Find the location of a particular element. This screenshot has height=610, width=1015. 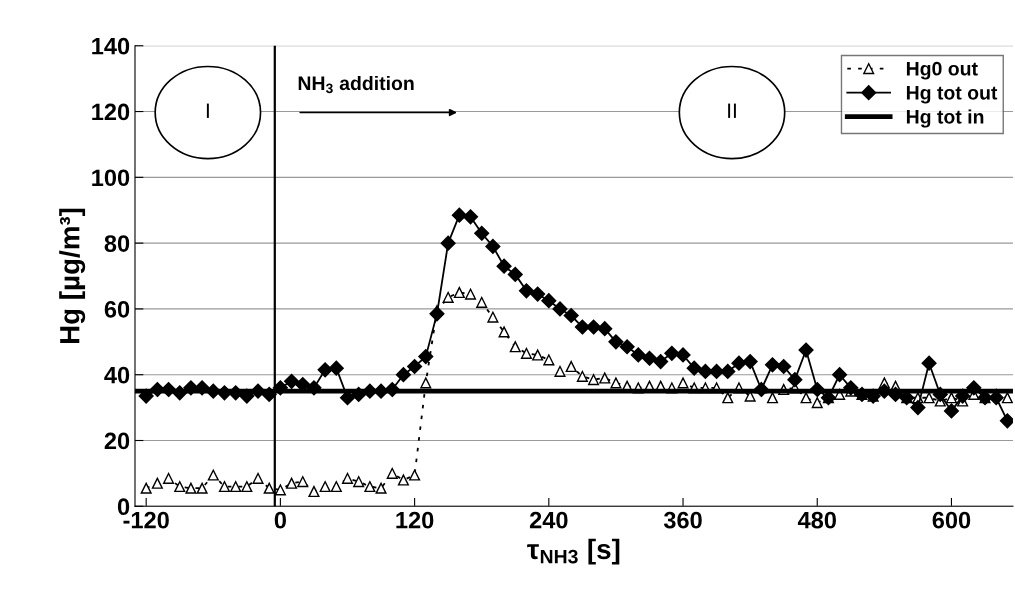

annotation: I is located at coordinates (207, 110).